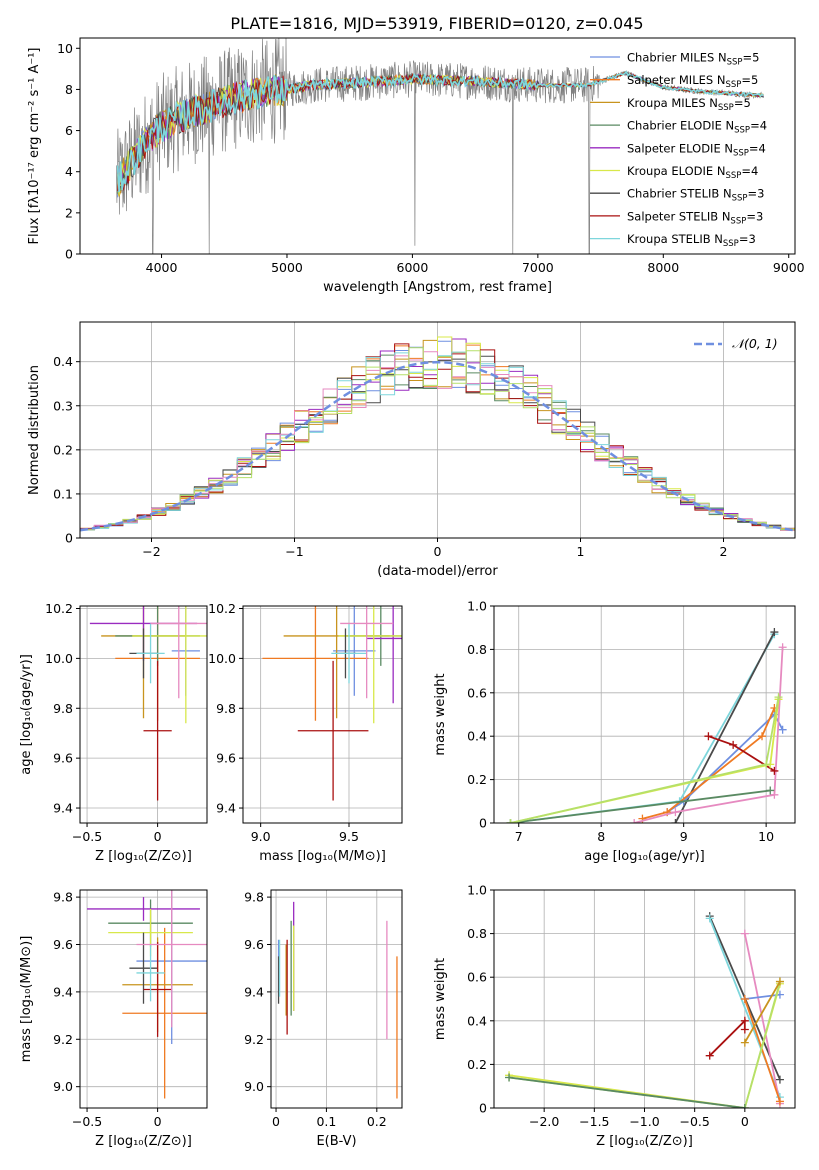  What do you see at coordinates (693, 59) in the screenshot?
I see `legend-label: Chabrier MILES NSSP=5` at bounding box center [693, 59].